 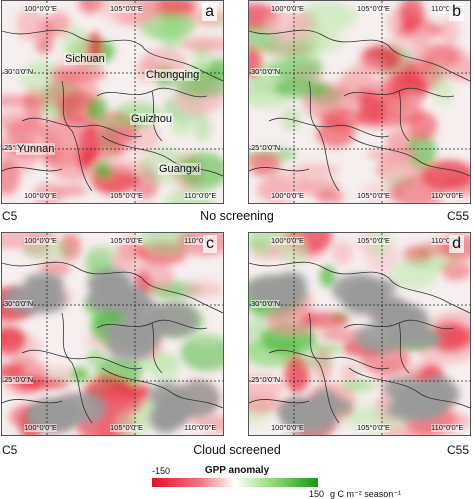 What do you see at coordinates (235, 482) in the screenshot?
I see `colorbar` at bounding box center [235, 482].